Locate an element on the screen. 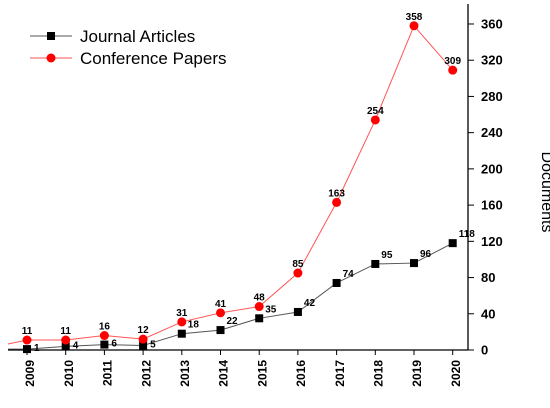 This screenshot has height=408, width=550. x-tick-label: 2014 is located at coordinates (224, 373).